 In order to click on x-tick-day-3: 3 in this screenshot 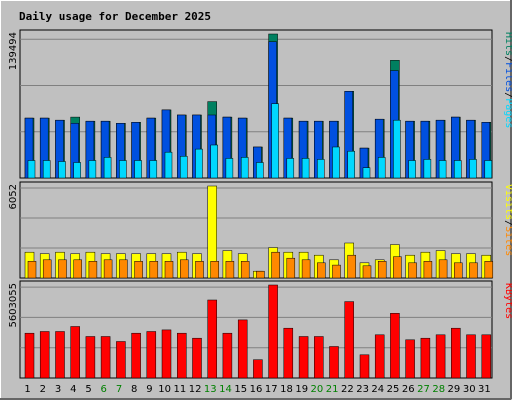, I will do `click(58, 389)`.